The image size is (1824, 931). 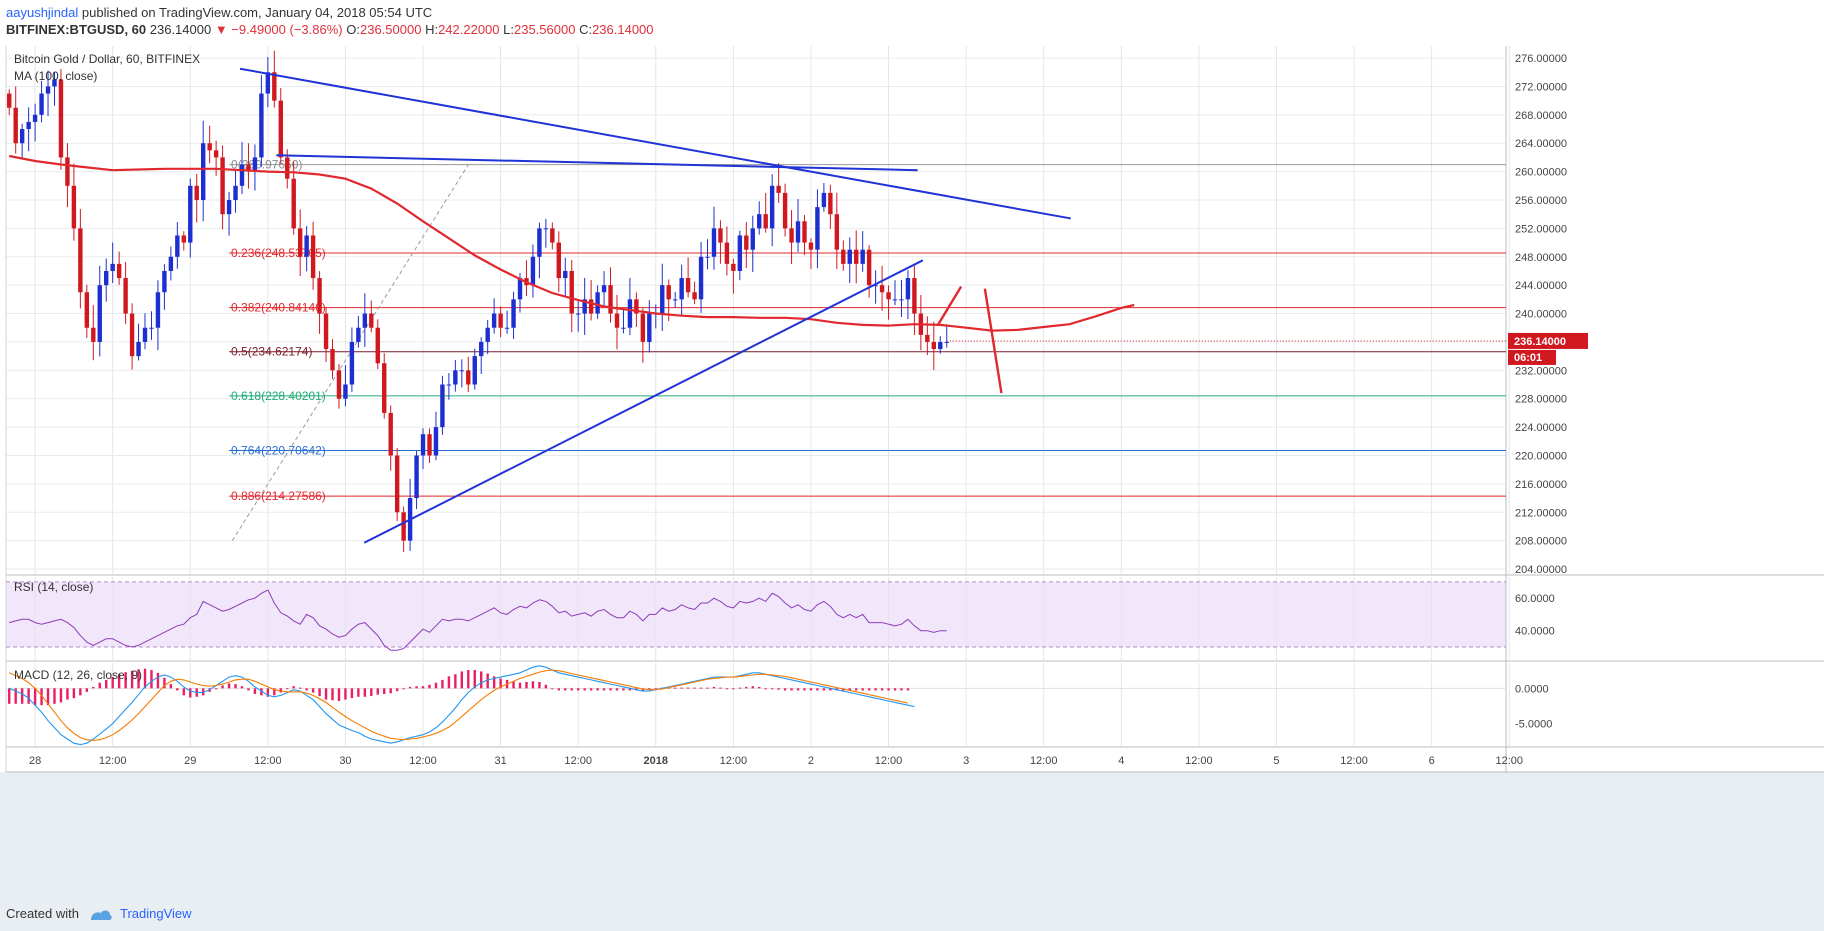 I want to click on ohlc-open: O:236.50000, so click(x=383, y=29).